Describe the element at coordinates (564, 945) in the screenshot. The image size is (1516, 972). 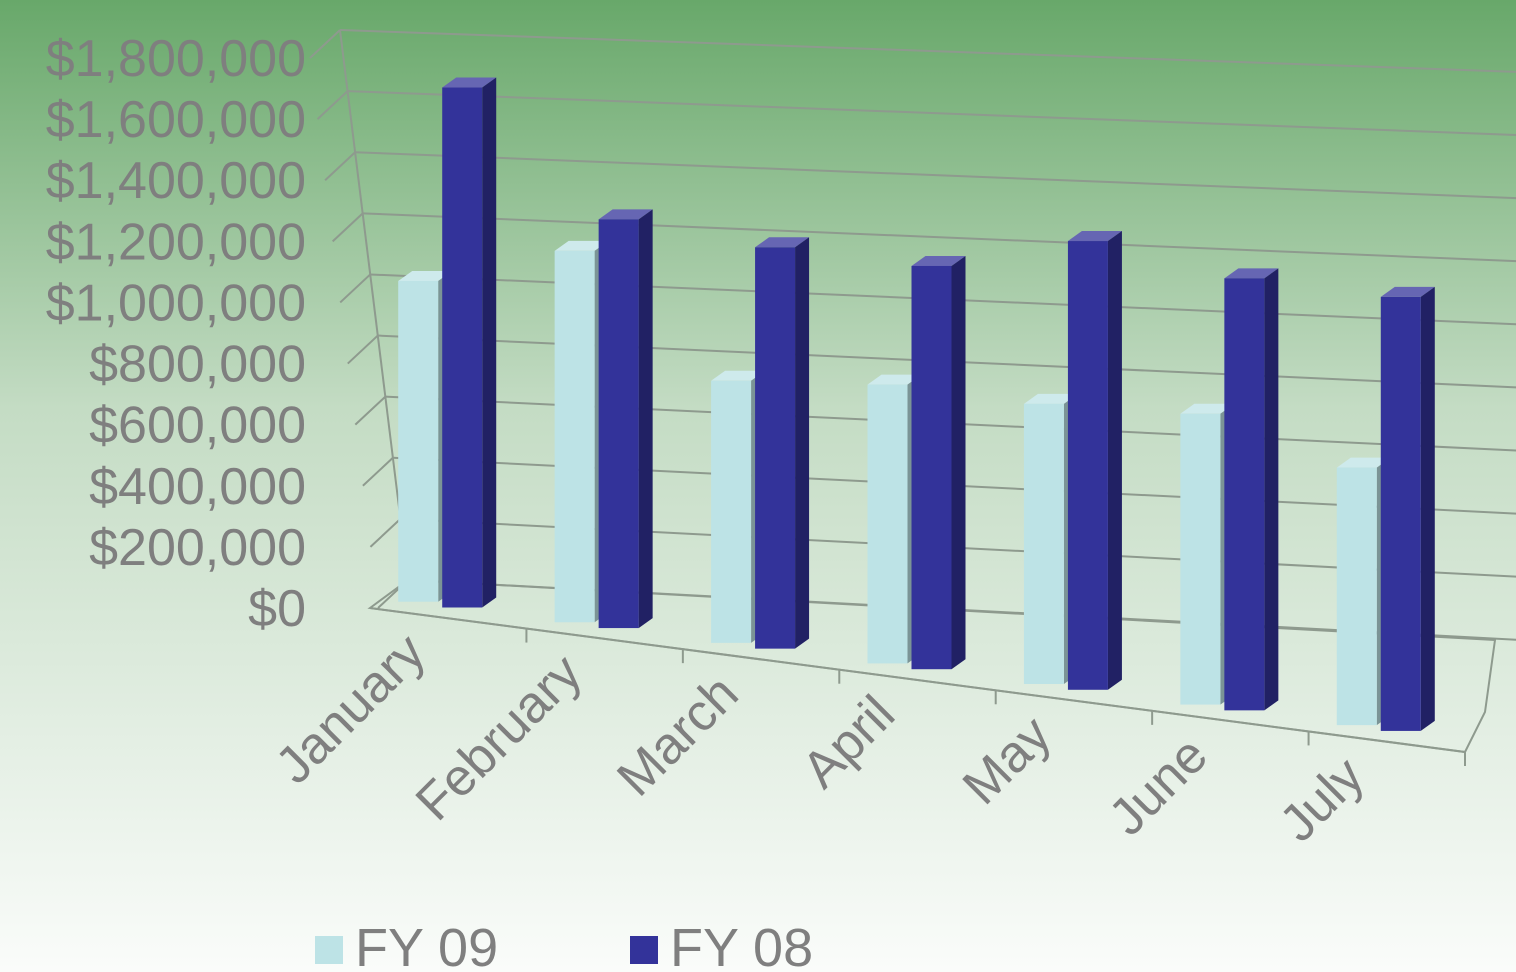
I see `legend: FY 09 FY 08` at that location.